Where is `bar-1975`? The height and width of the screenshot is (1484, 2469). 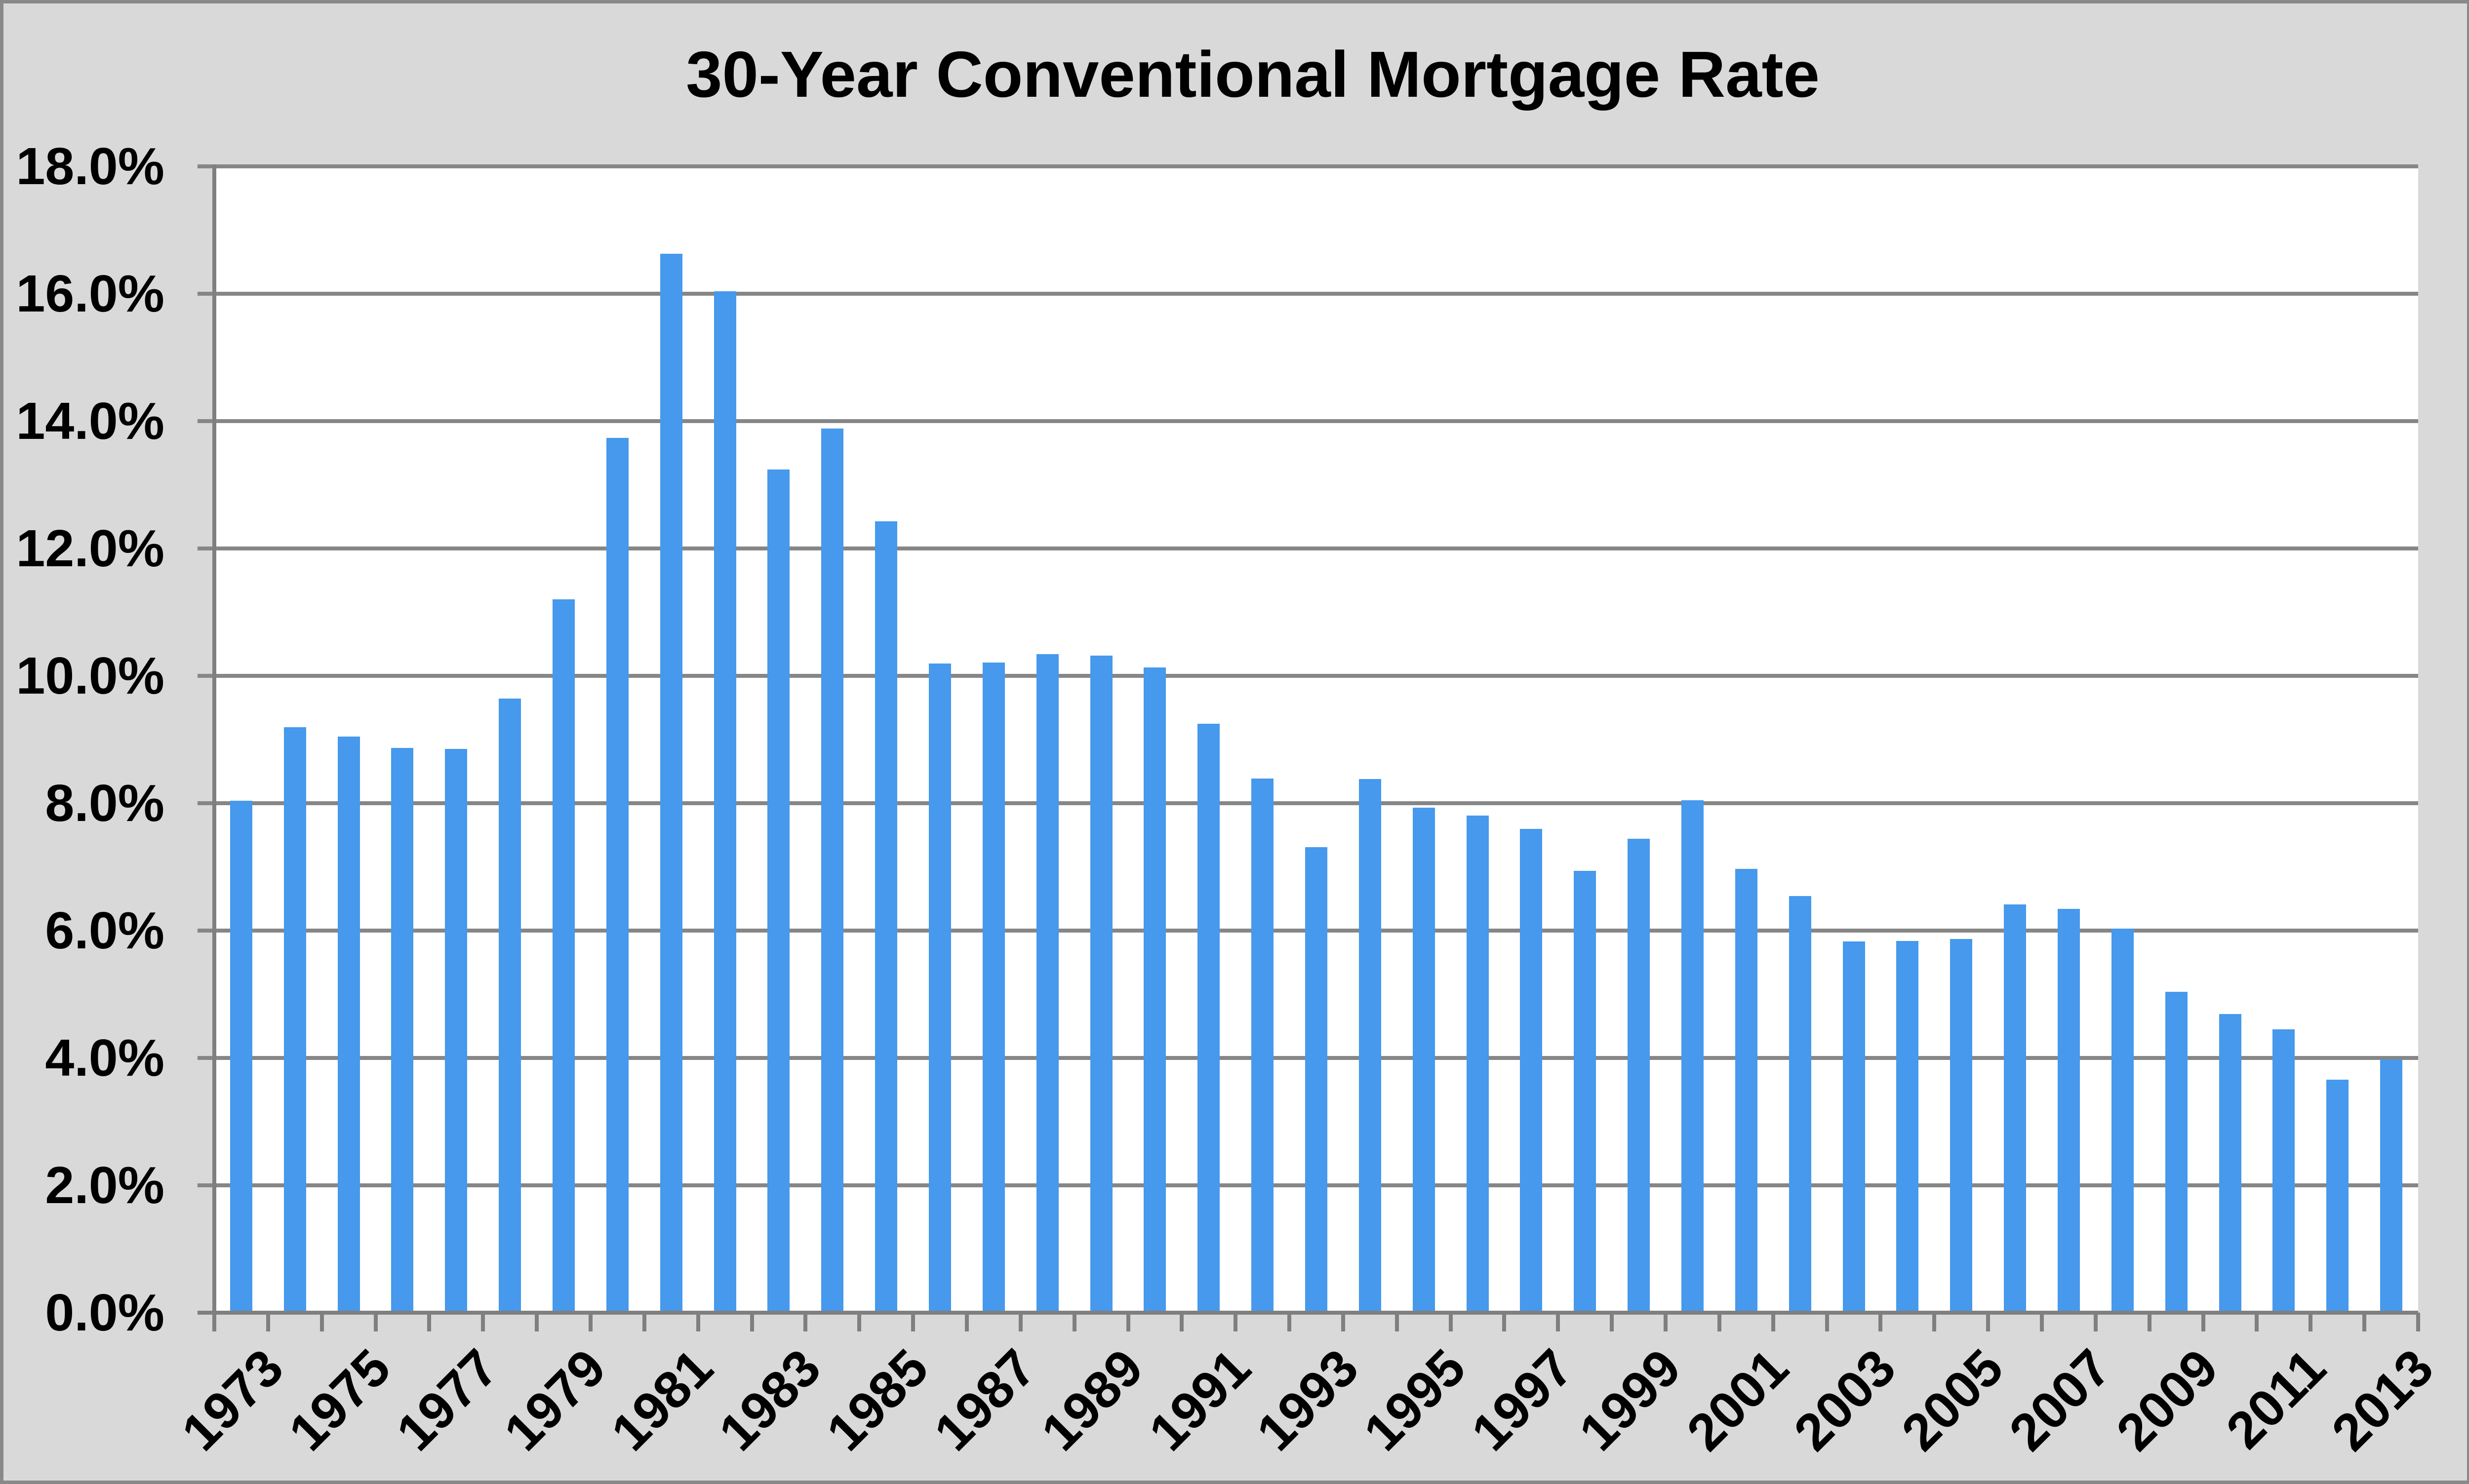
bar-1975 is located at coordinates (348, 1025).